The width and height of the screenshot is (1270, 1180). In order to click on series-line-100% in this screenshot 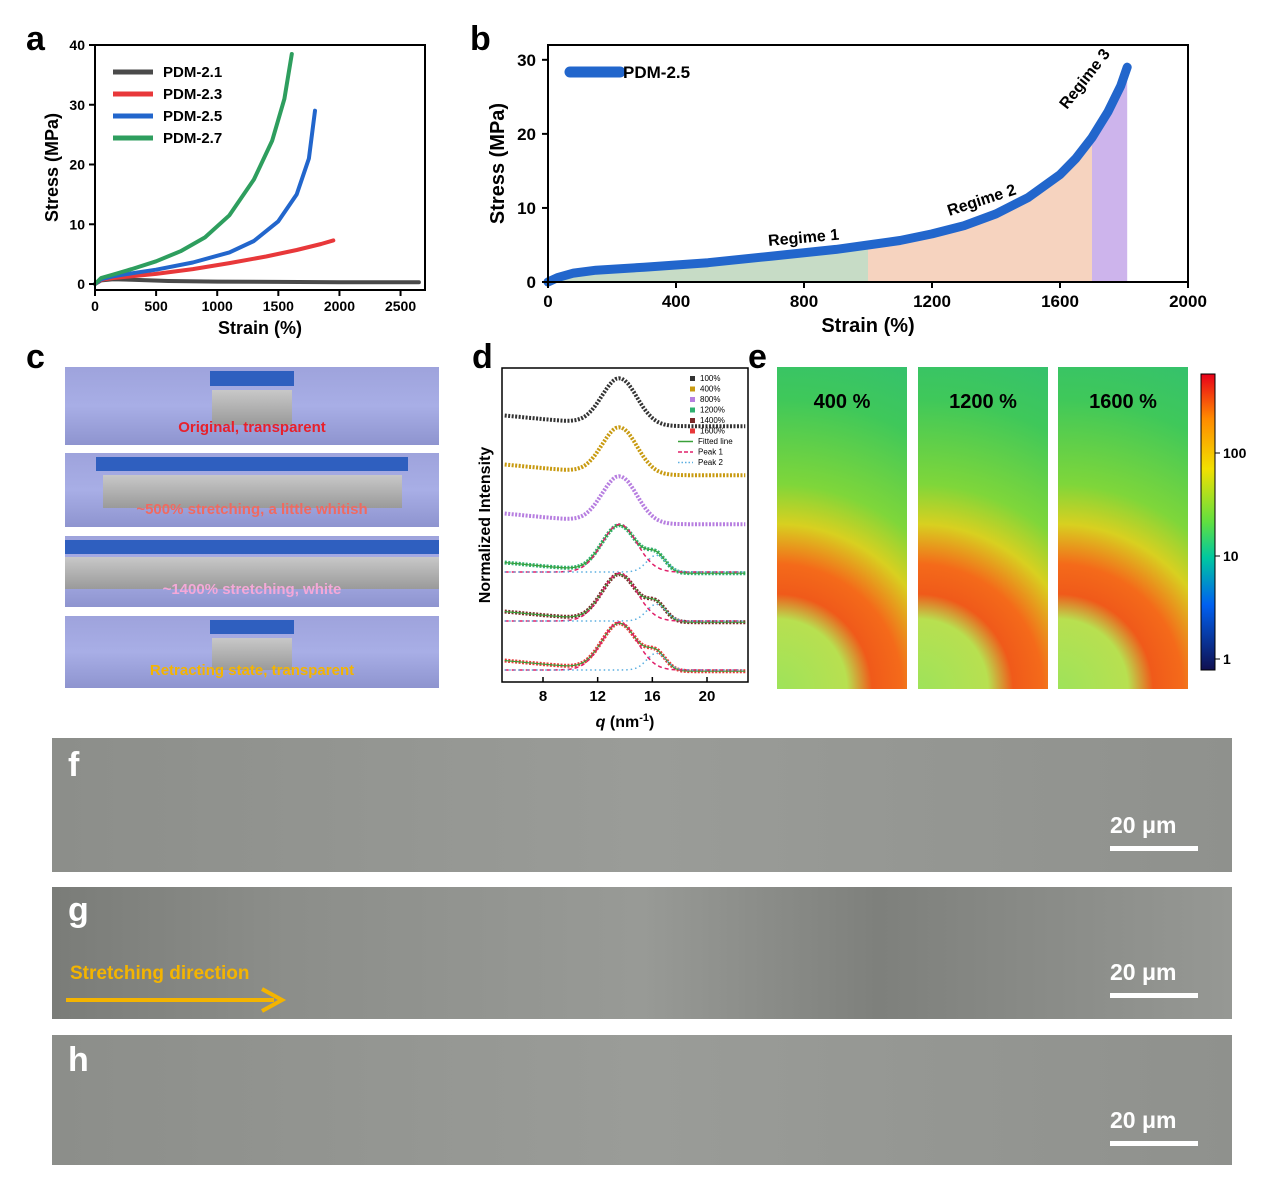, I will do `click(625, 402)`.